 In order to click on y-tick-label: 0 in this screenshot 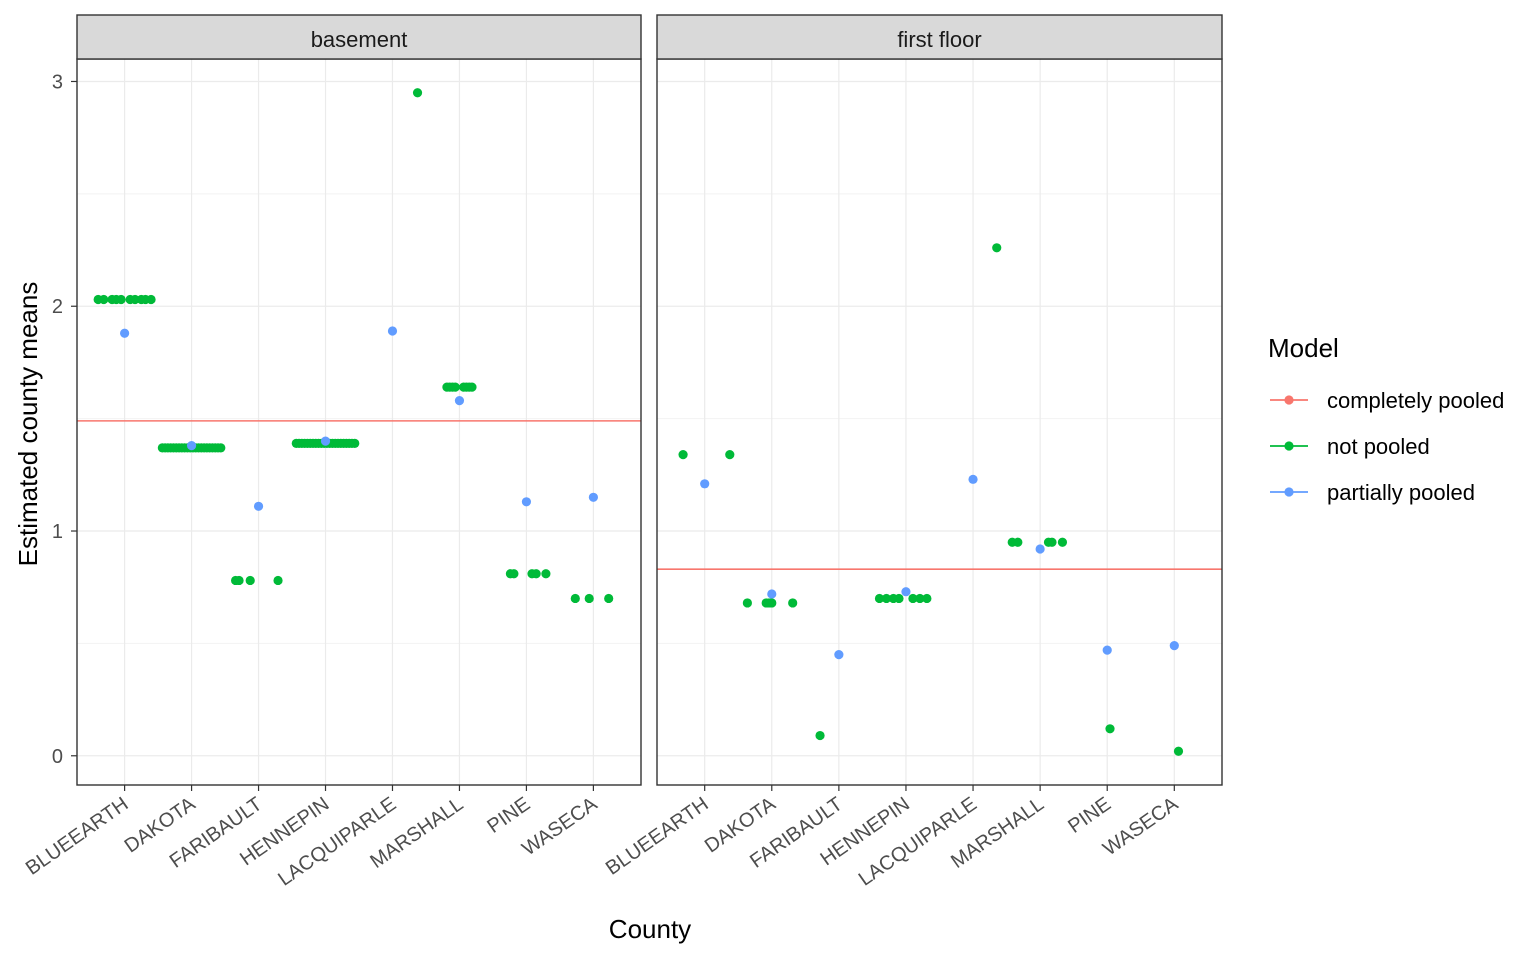, I will do `click(57, 757)`.